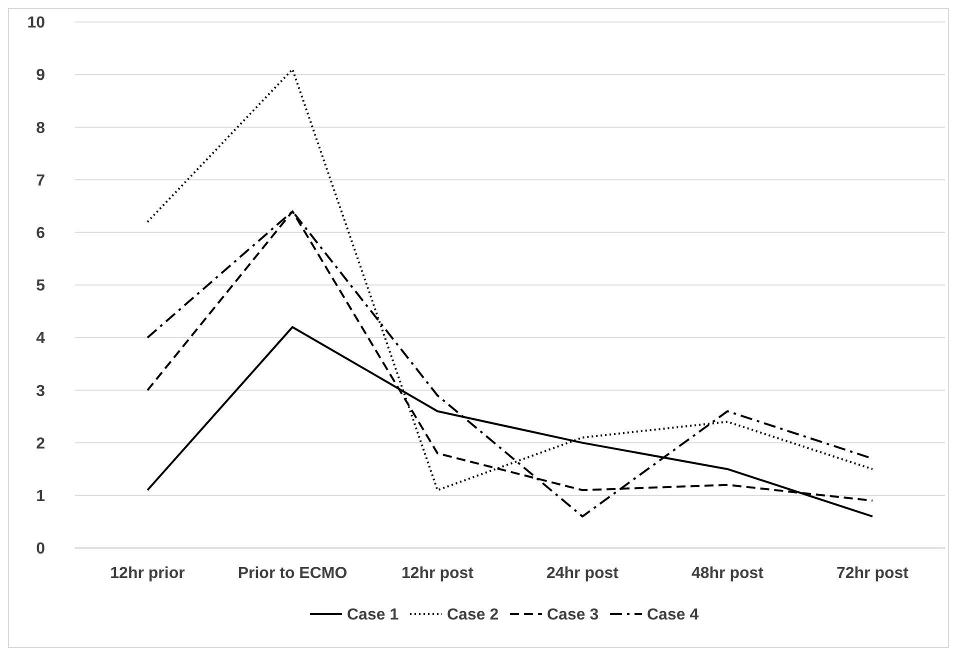  What do you see at coordinates (873, 573) in the screenshot?
I see `x-tick-label: 72hr post` at bounding box center [873, 573].